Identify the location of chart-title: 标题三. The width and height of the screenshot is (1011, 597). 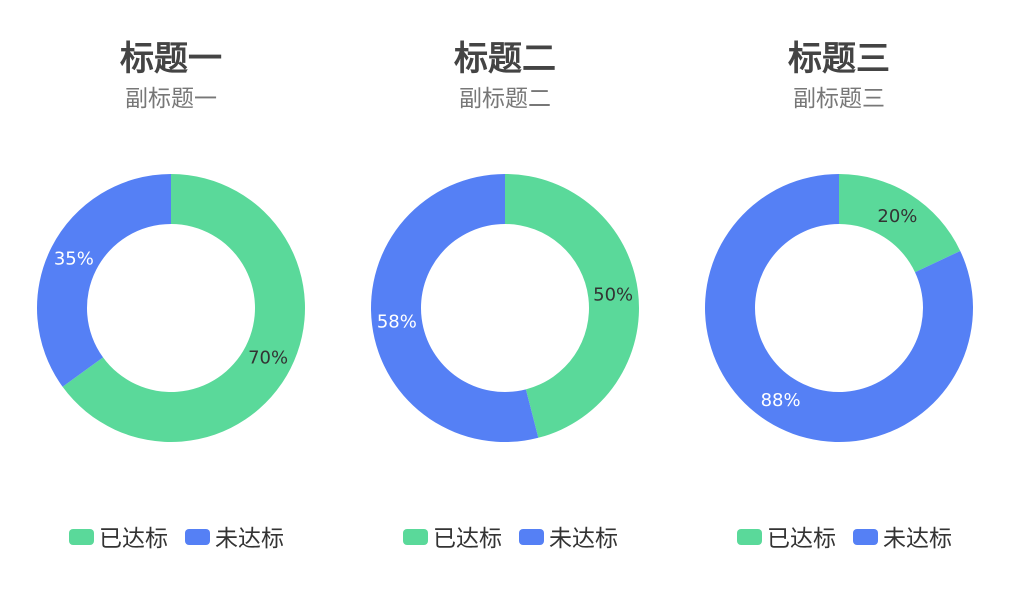
(839, 59).